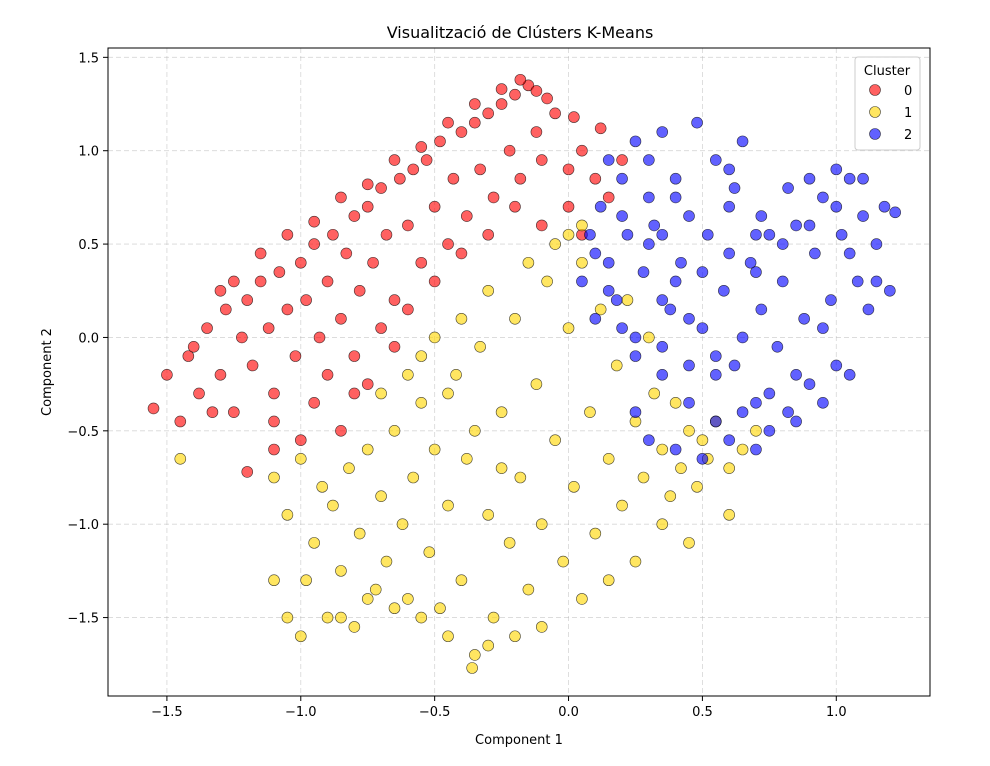 The width and height of the screenshot is (990, 766). I want to click on x-axis: −1.5 −1.0 −0.5 0.0 0.5 1.0, so click(499, 708).